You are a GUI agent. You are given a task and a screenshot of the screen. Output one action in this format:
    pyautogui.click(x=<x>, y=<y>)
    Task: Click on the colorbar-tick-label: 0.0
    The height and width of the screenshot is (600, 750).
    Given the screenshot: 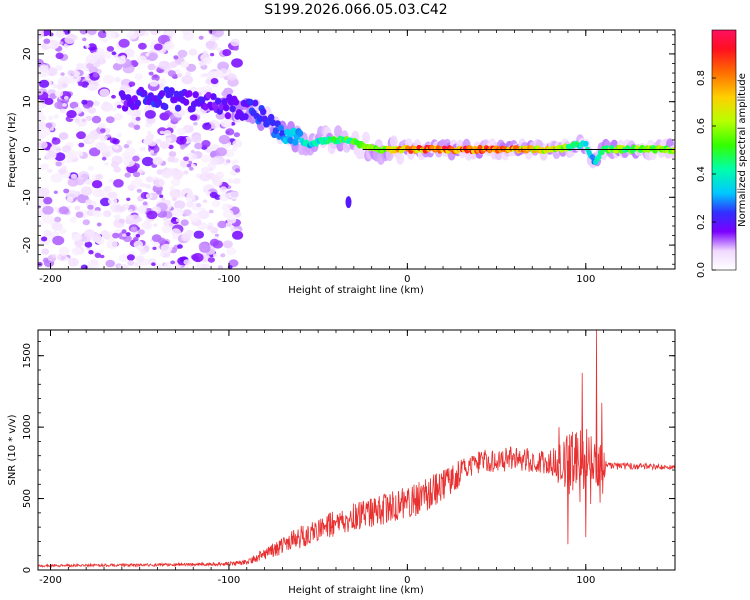 What is the action you would take?
    pyautogui.click(x=701, y=270)
    